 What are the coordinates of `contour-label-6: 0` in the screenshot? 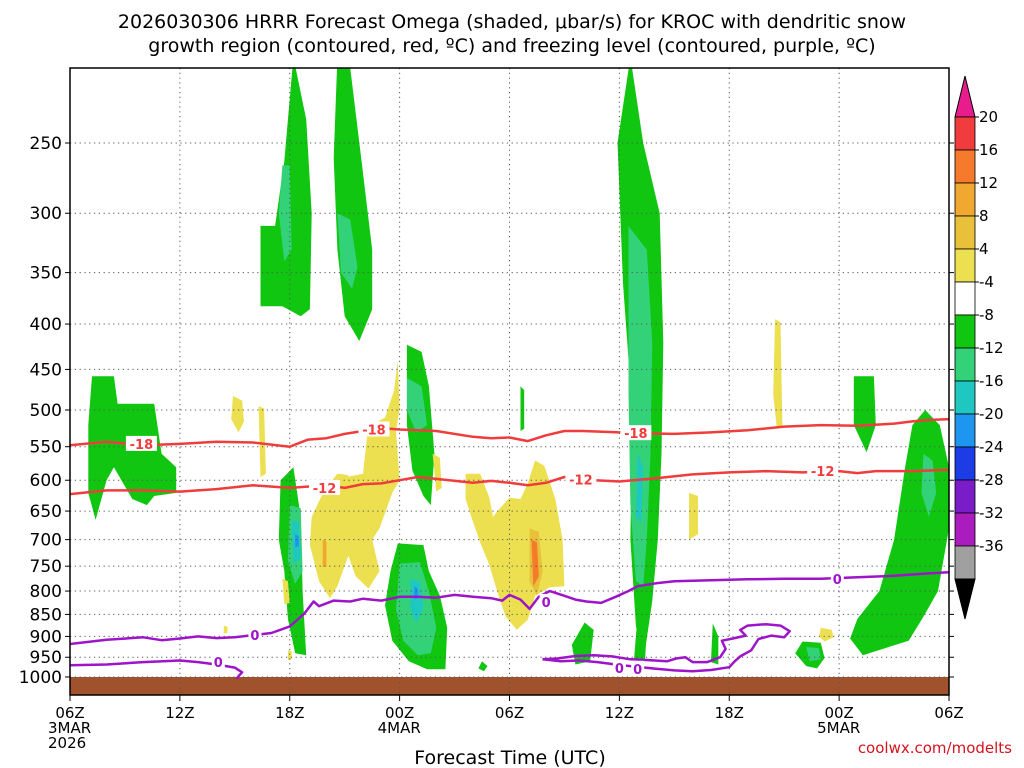 It's located at (254, 636).